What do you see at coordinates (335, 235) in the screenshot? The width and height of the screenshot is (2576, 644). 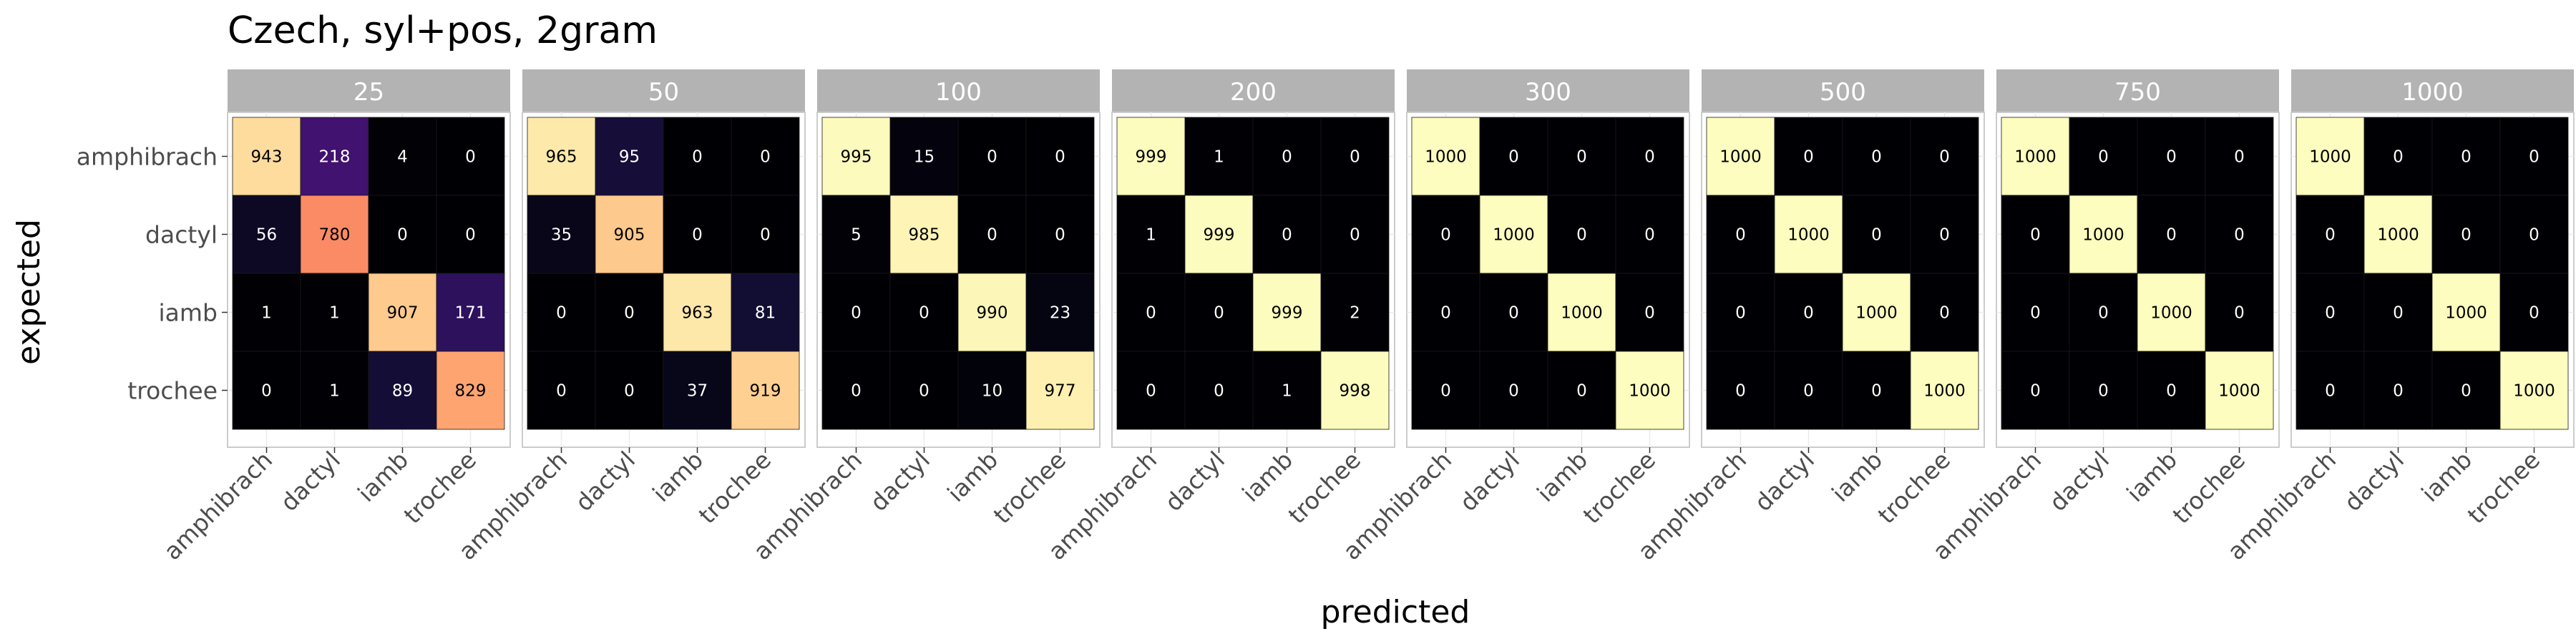 I see `cell-value-label: 780` at bounding box center [335, 235].